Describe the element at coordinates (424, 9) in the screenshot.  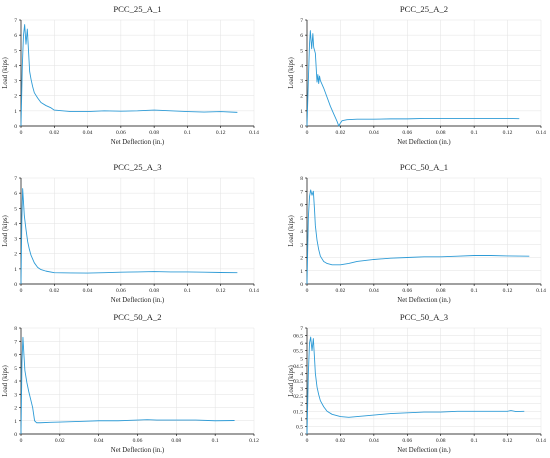
I see `chart-title: PCC_25_A_2` at that location.